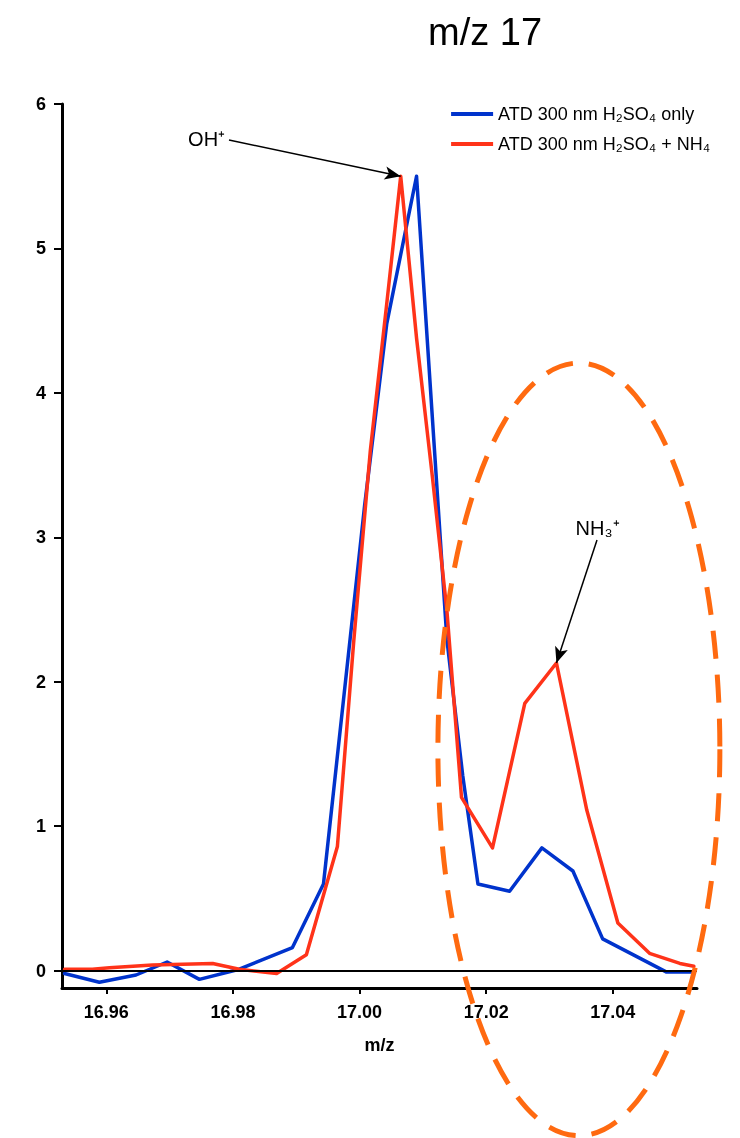  I want to click on y-tick-label: 3, so click(40, 537).